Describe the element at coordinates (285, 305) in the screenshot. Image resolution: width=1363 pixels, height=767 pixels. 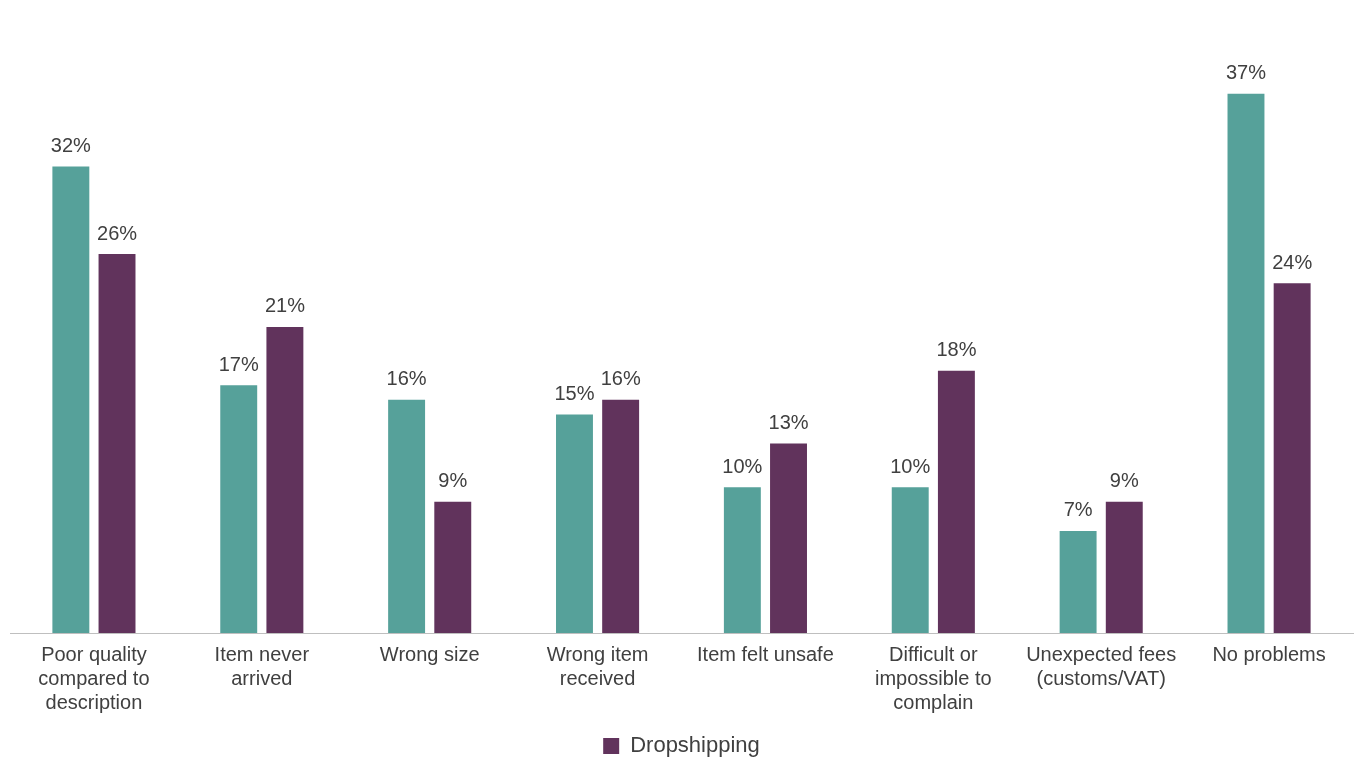
I see `data-label: 21%` at that location.